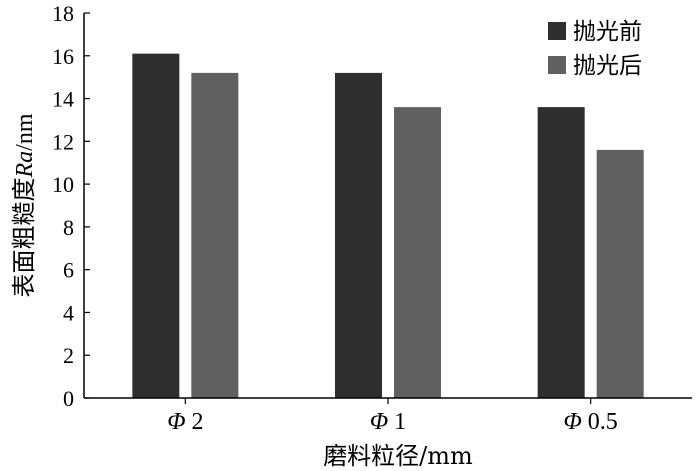 Image resolution: width=700 pixels, height=471 pixels. Describe the element at coordinates (68, 270) in the screenshot. I see `y-tick-label: 6` at that location.